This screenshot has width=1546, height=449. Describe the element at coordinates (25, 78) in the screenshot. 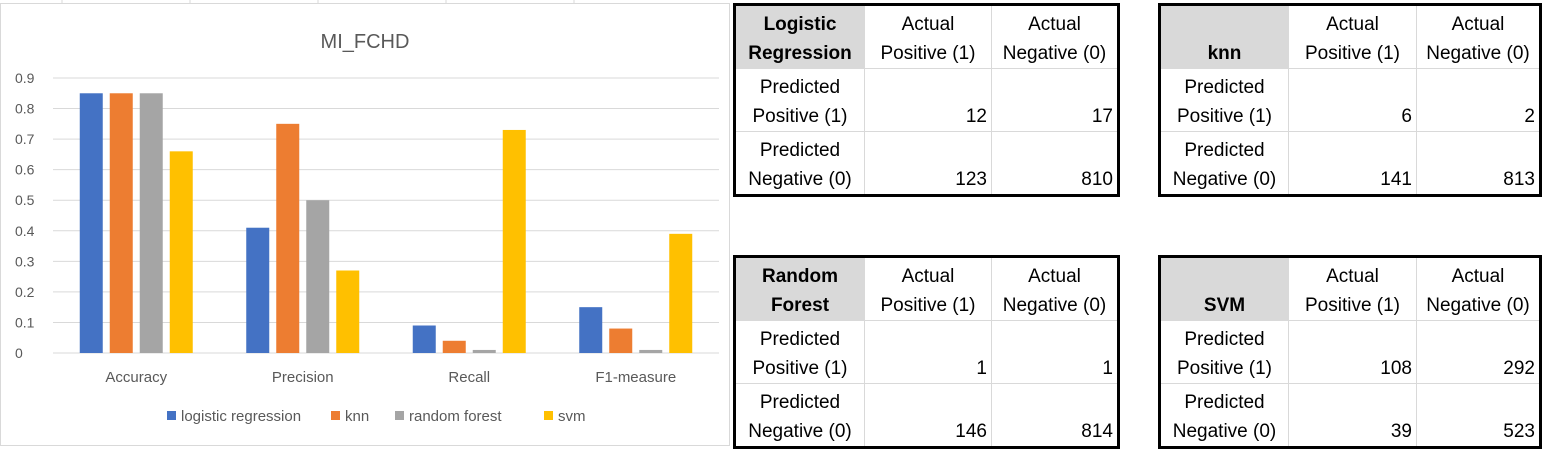

I see `y-tick-label: 0.9` at that location.